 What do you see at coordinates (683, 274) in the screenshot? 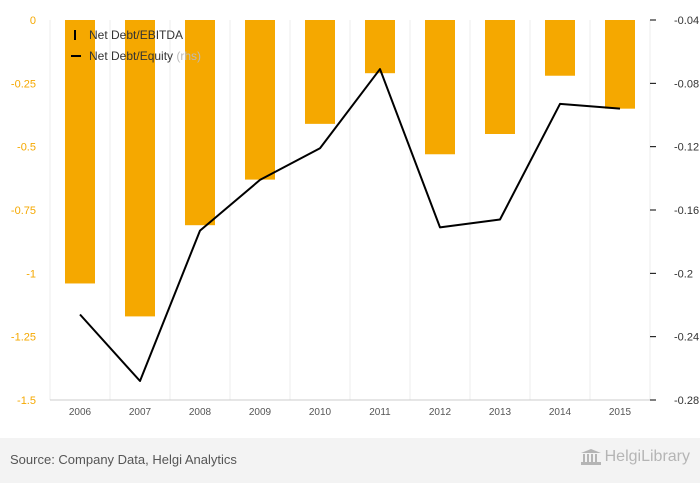
I see `y-right-tick-label: -0.2` at bounding box center [683, 274].